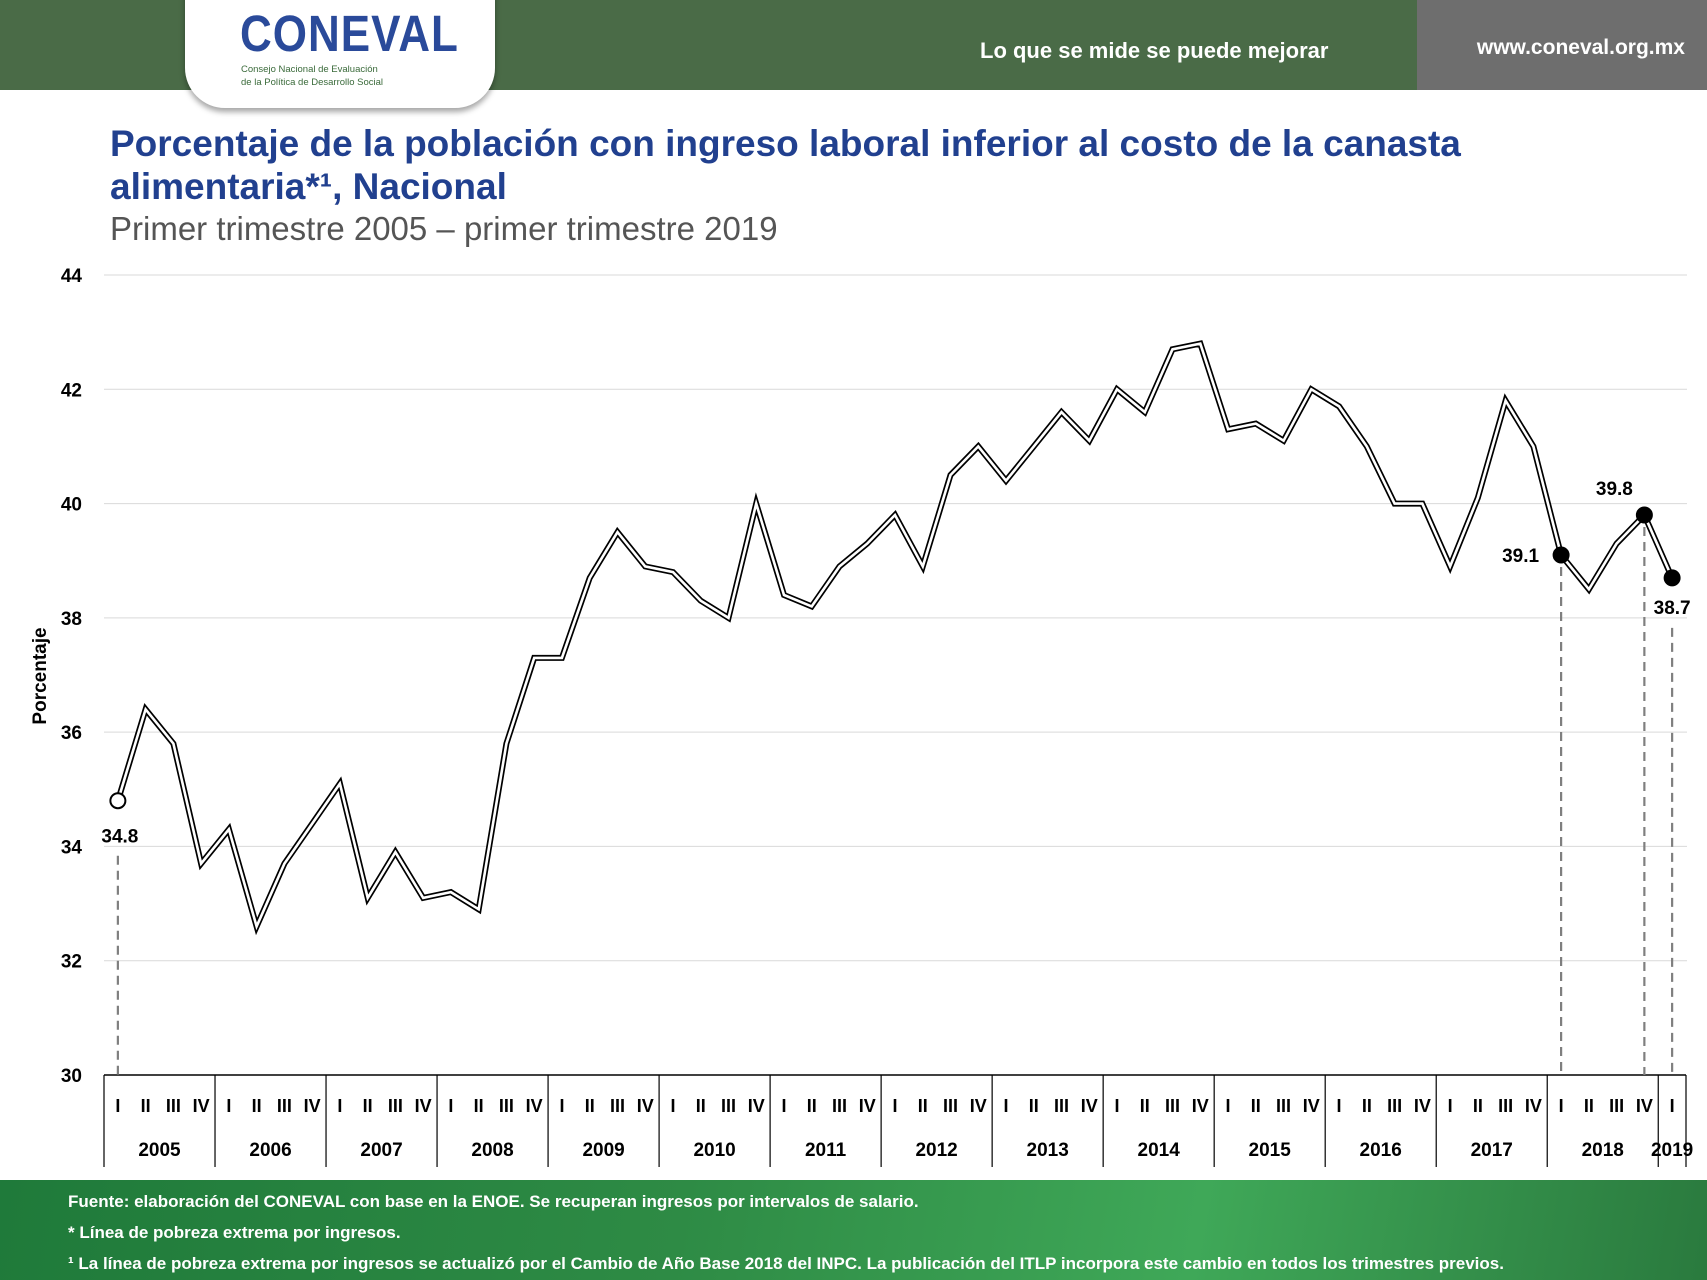  I want to click on year-label: 2014, so click(1159, 1150).